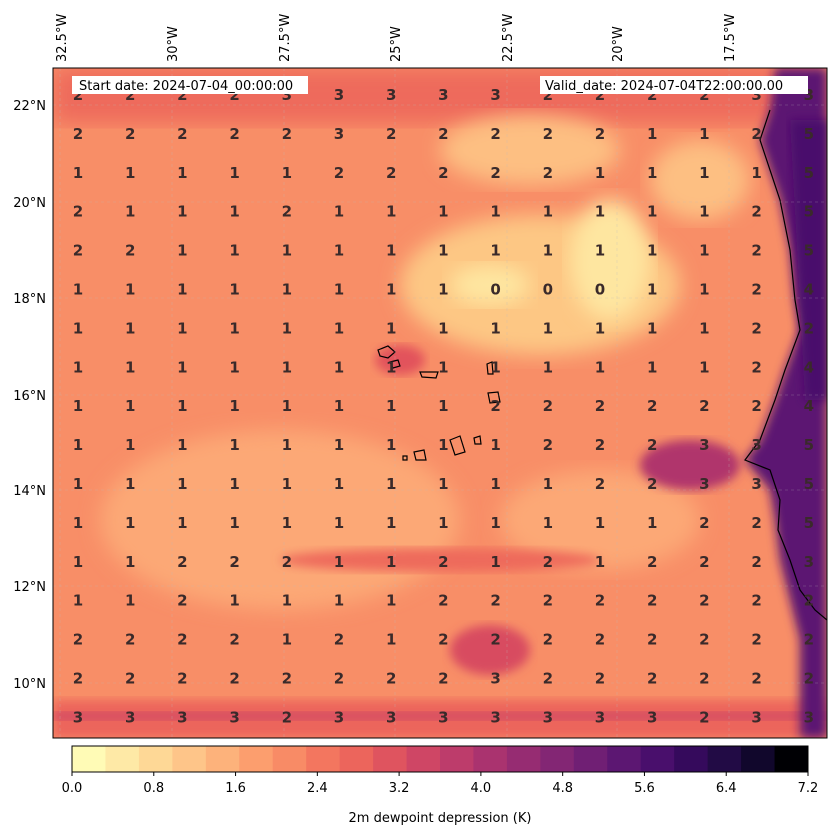 The height and width of the screenshot is (836, 837). What do you see at coordinates (285, 38) in the screenshot?
I see `lon-label: 27.5°W` at bounding box center [285, 38].